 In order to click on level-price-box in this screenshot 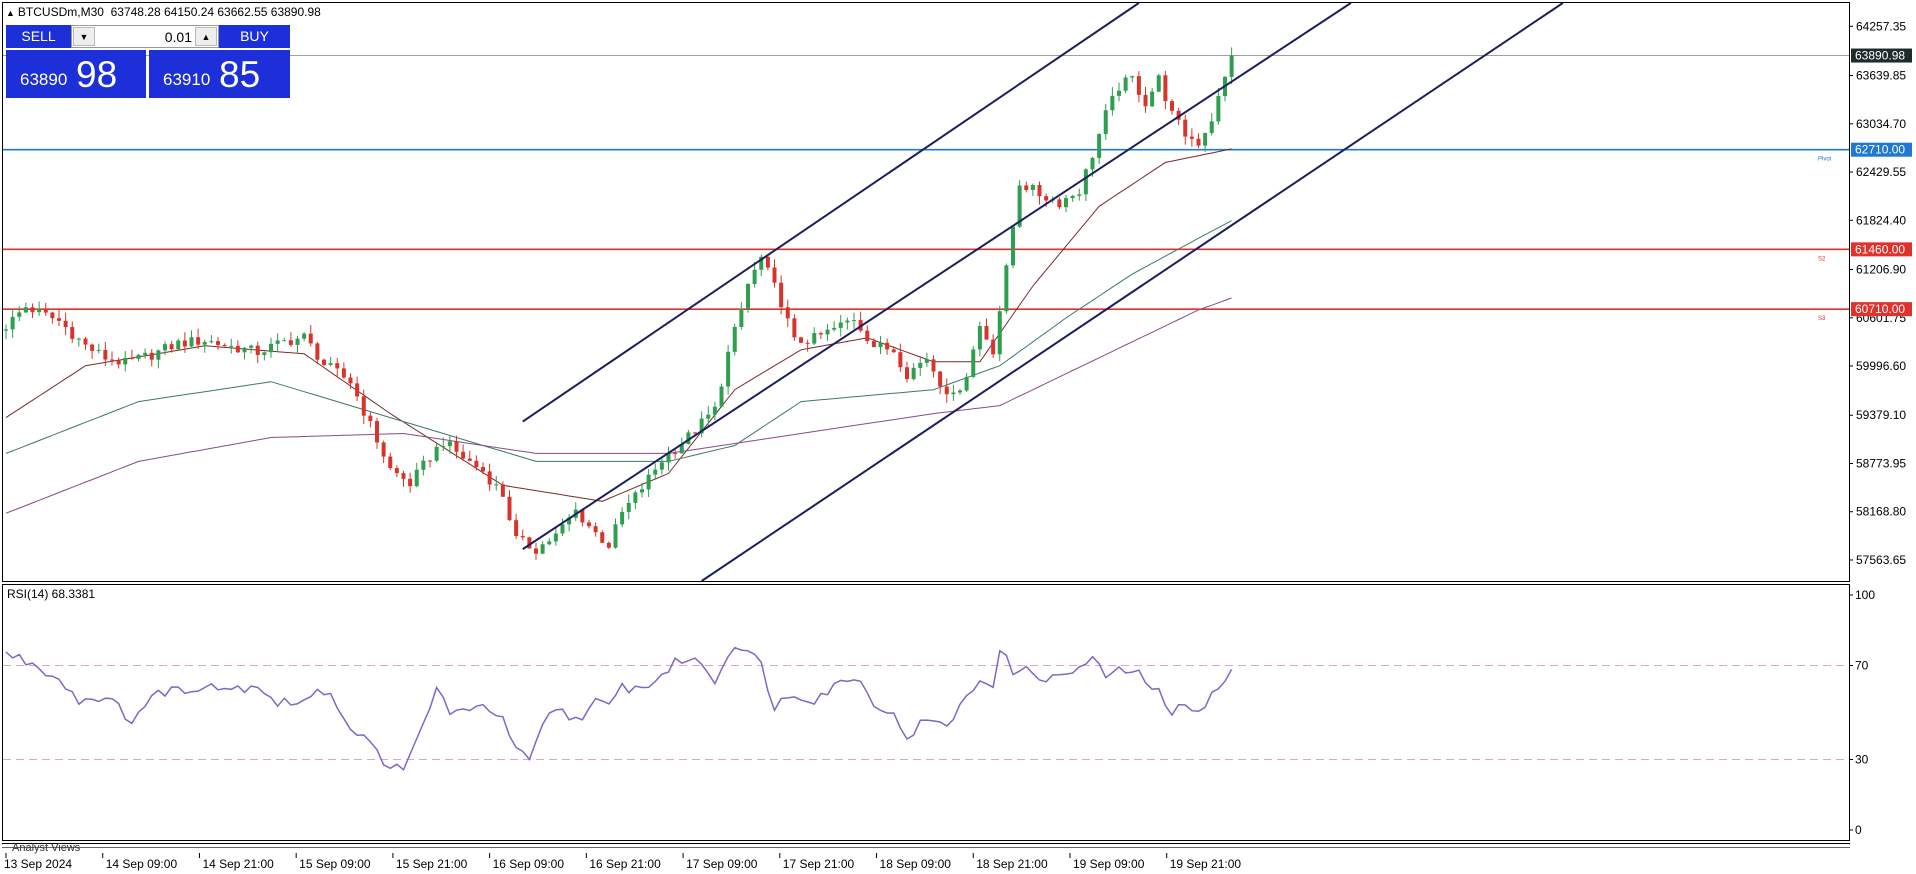, I will do `click(1881, 149)`.